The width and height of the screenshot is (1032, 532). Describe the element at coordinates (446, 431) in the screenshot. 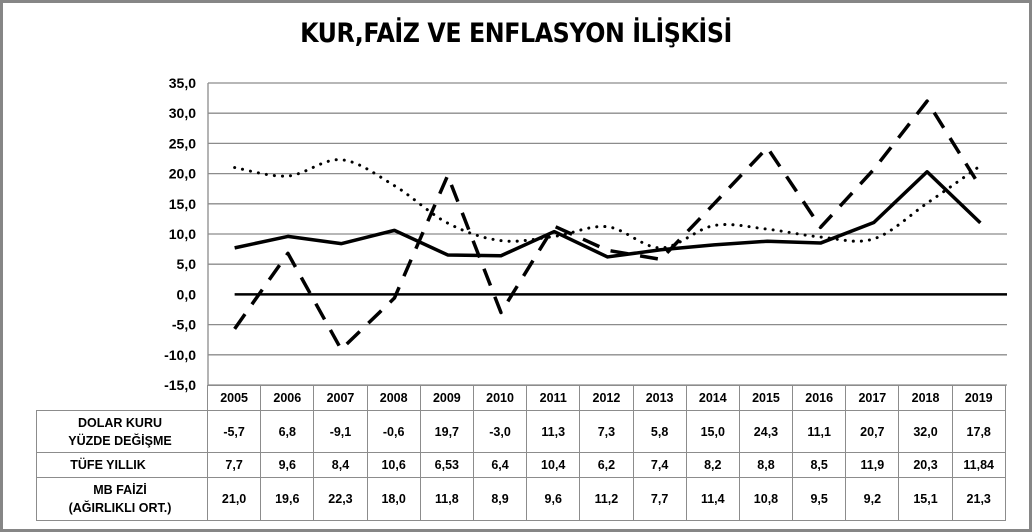

I see `value-cell: 19,7` at that location.